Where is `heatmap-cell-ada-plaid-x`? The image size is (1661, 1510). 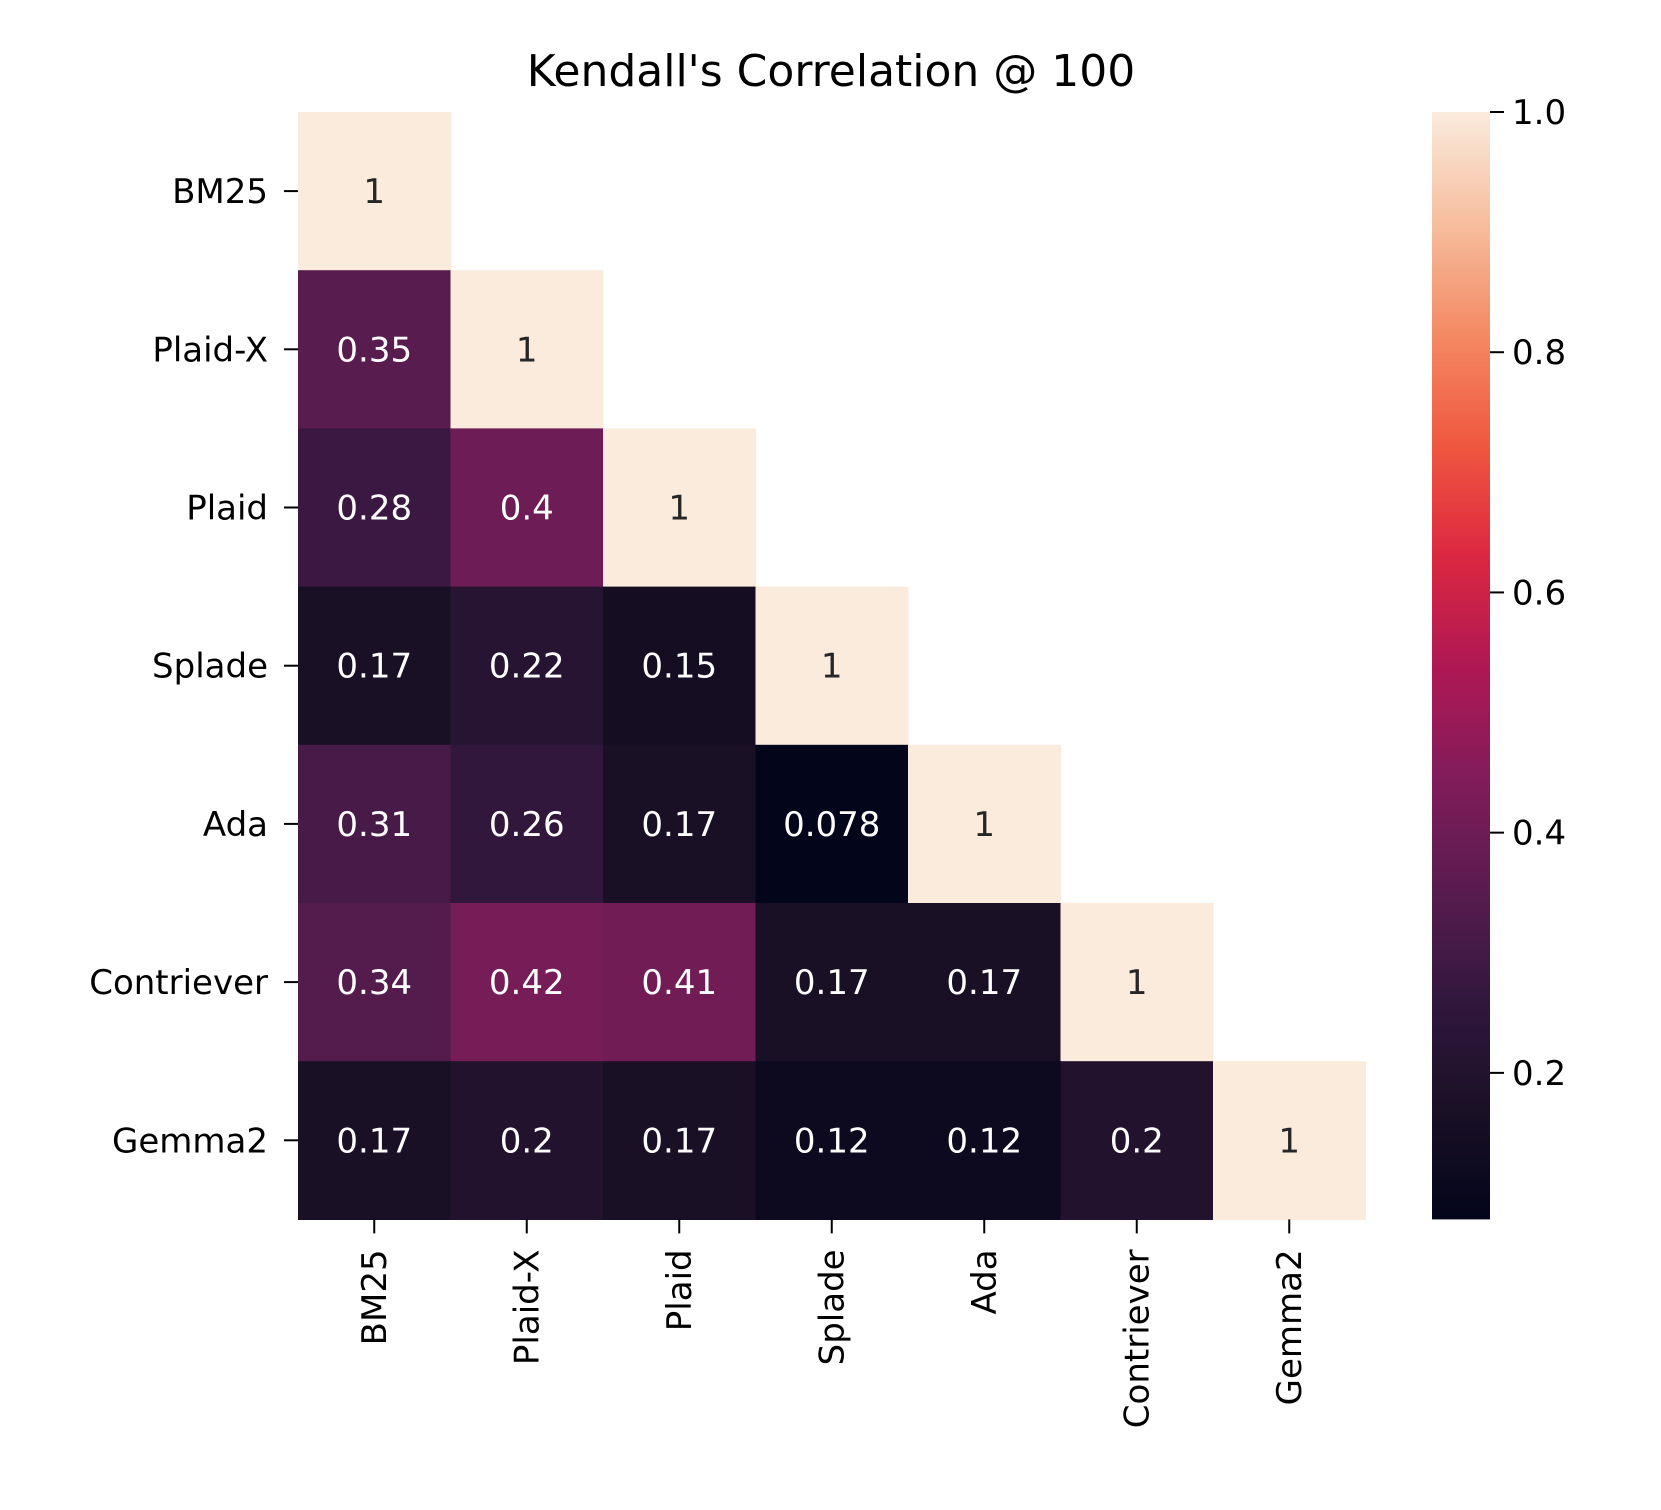 heatmap-cell-ada-plaid-x is located at coordinates (527, 824).